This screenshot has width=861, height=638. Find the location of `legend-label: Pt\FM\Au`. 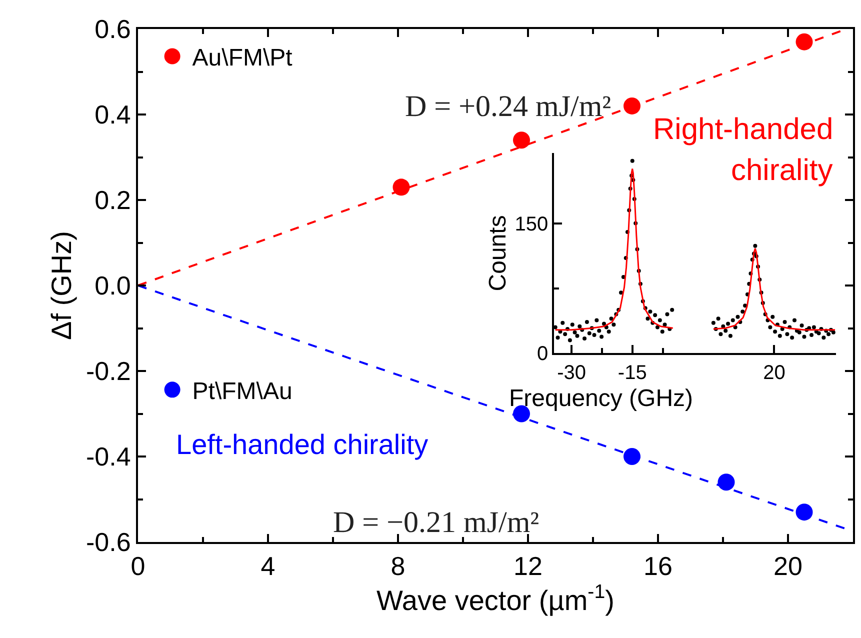

legend-label: Pt\FM\Au is located at coordinates (242, 392).